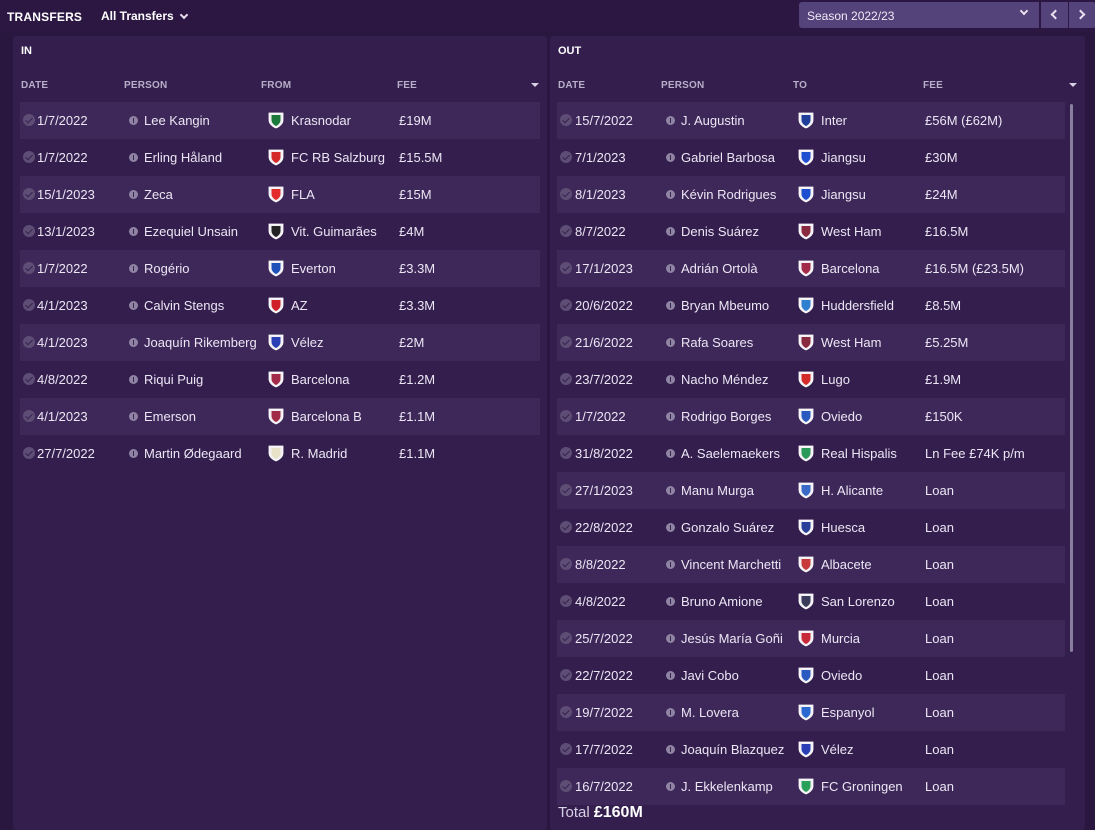 The image size is (1095, 830). What do you see at coordinates (726, 416) in the screenshot?
I see `player-name-link: Rodrigo Borges` at bounding box center [726, 416].